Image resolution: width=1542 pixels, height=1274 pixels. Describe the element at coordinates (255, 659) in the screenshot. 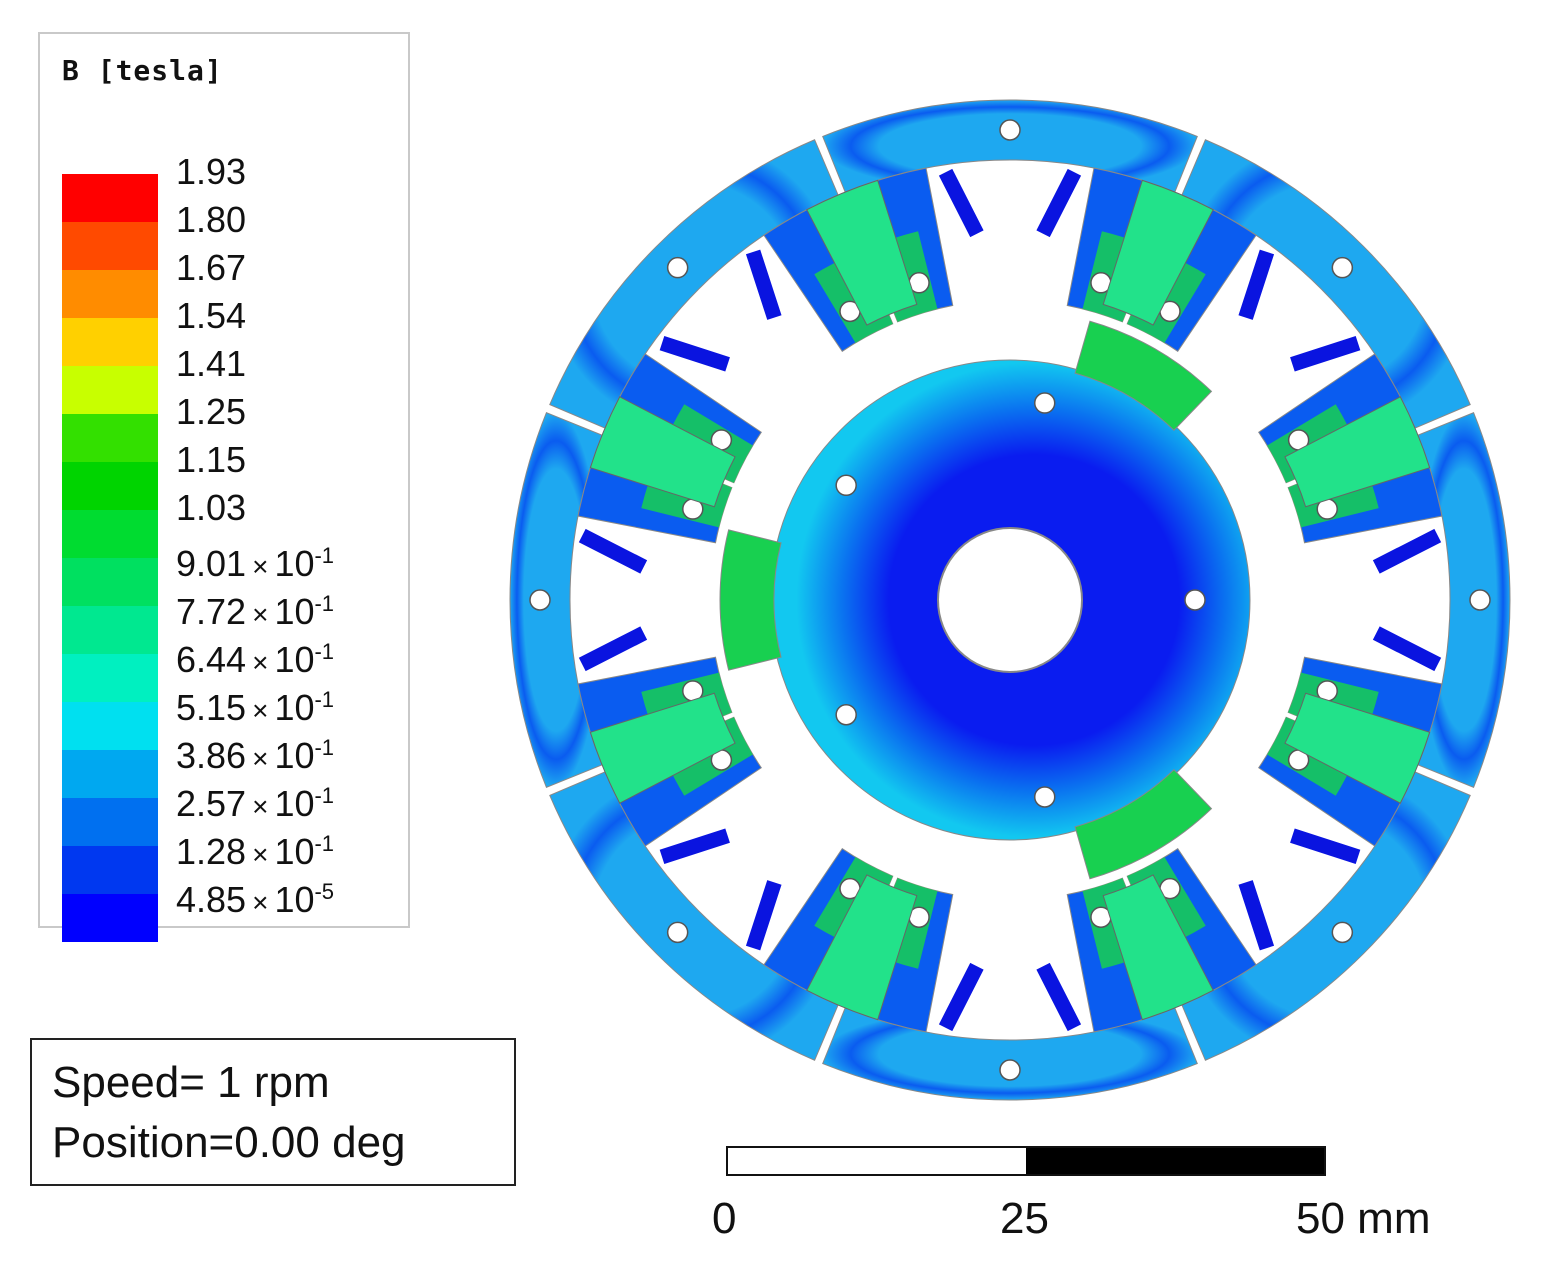

I see `legend-value: 6.44 × 10⁻¹` at that location.